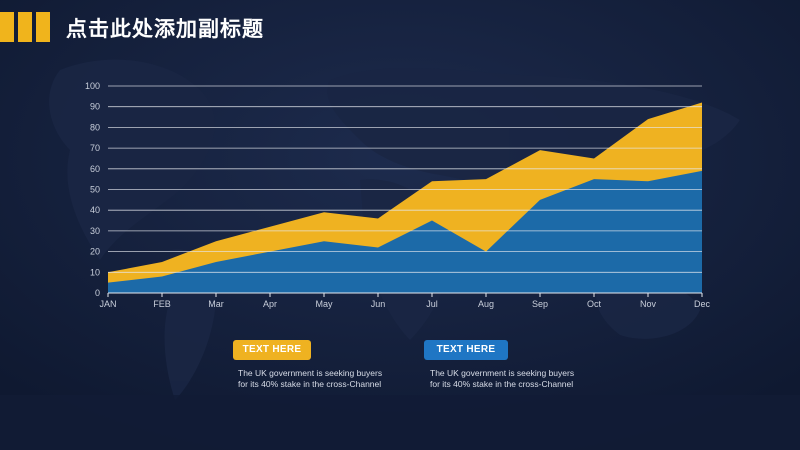 The image size is (800, 450). What do you see at coordinates (216, 304) in the screenshot?
I see `x-tick-label: Mar` at bounding box center [216, 304].